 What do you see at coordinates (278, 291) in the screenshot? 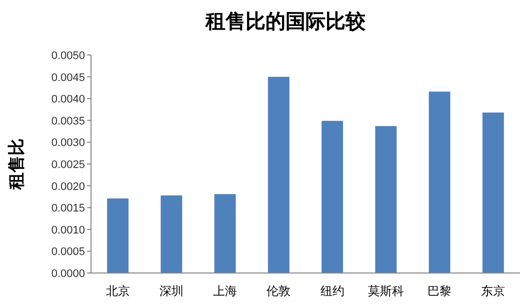
I see `x-tick-label: 伦敦` at bounding box center [278, 291].